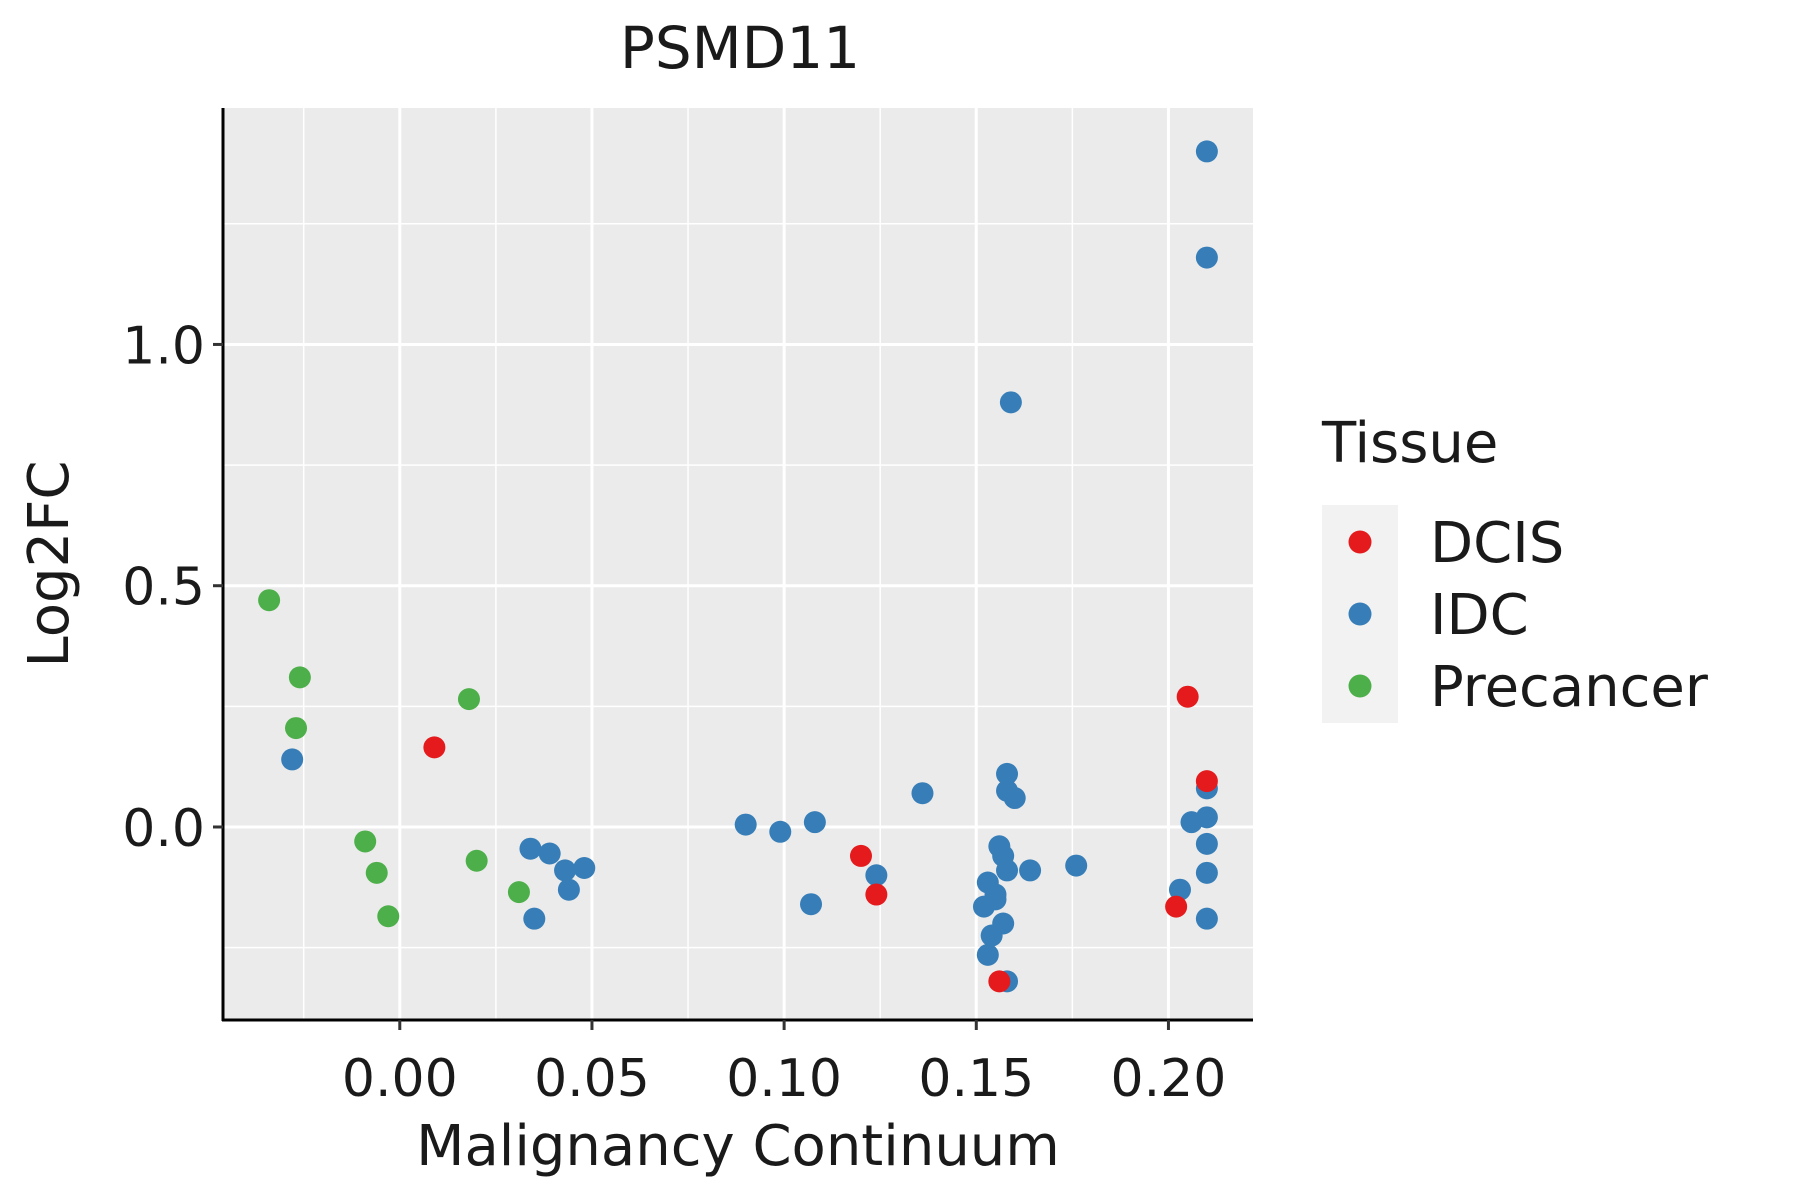 The width and height of the screenshot is (1800, 1200). I want to click on legend-label-dcis: DCIS, so click(1497, 543).